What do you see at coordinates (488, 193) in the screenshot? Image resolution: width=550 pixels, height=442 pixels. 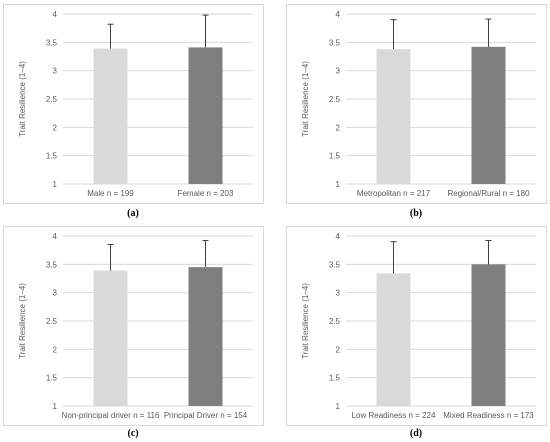 I see `x-category-label: Regional/Rural n = 180` at bounding box center [488, 193].